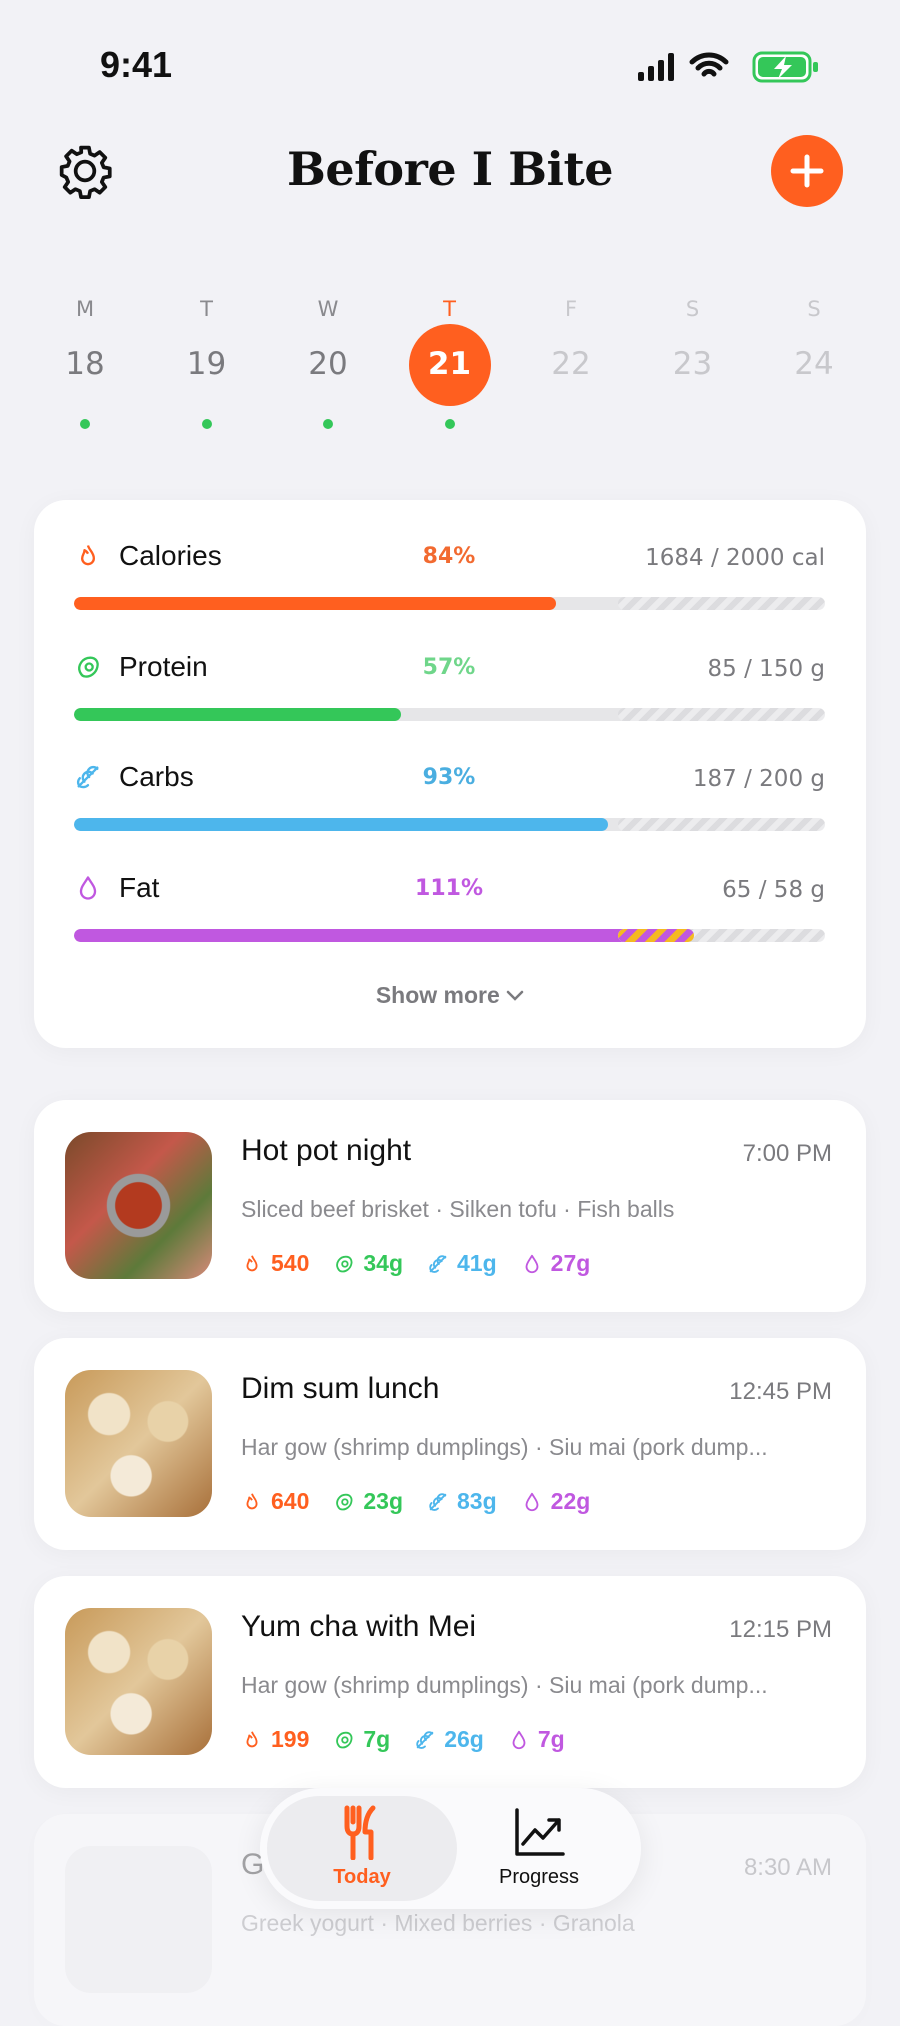 Image resolution: width=900 pixels, height=2026 pixels. What do you see at coordinates (571, 309) in the screenshot?
I see `day-letter: F` at bounding box center [571, 309].